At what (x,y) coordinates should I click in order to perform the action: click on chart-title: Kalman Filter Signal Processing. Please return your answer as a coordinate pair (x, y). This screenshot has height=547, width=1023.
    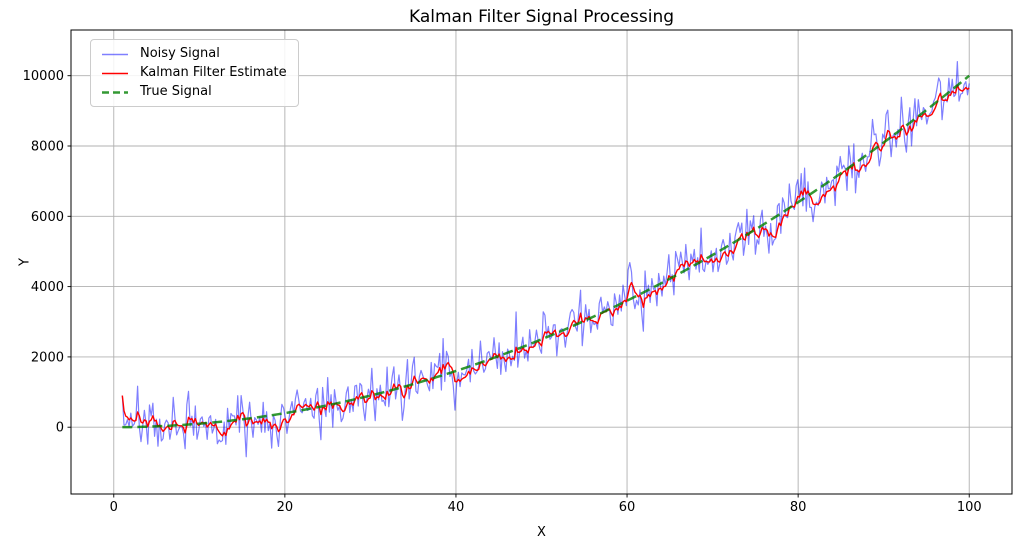
    Looking at the image, I should click on (541, 17).